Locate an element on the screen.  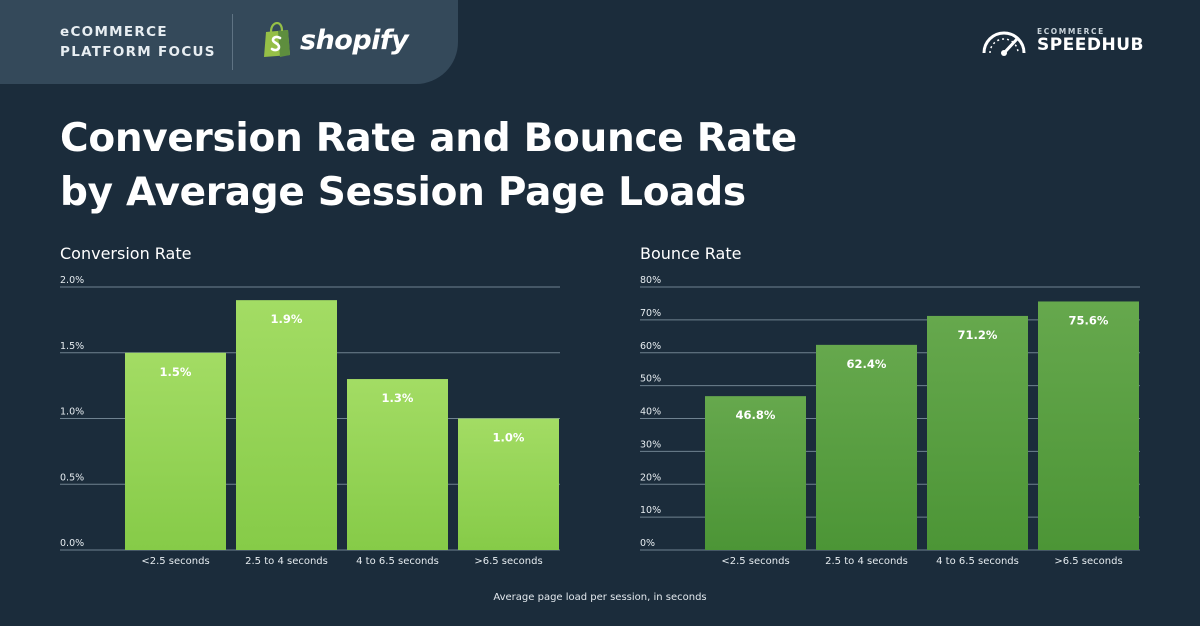
y-tick-label: 80% is located at coordinates (650, 280).